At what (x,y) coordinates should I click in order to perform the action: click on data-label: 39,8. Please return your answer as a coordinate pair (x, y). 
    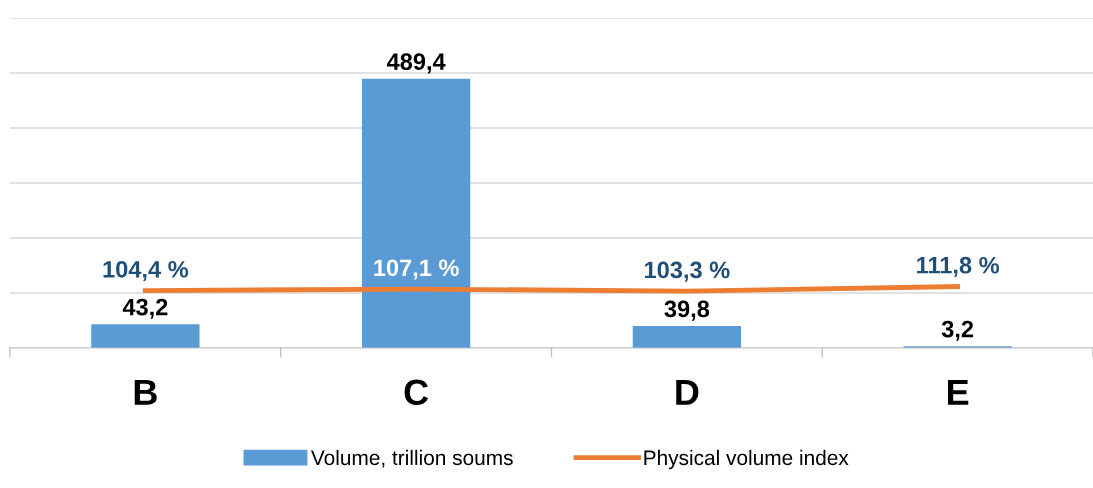
    Looking at the image, I should click on (687, 310).